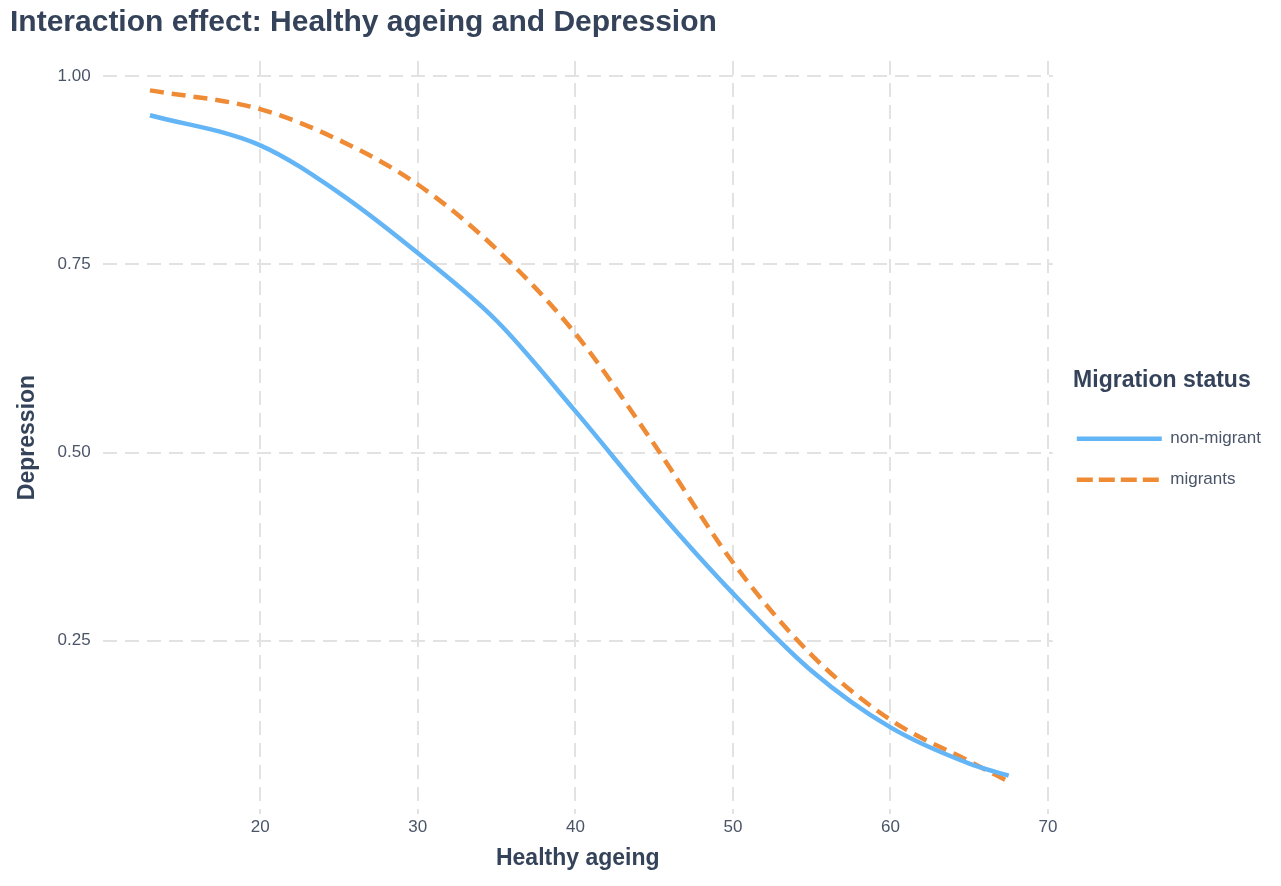 This screenshot has width=1281, height=886. What do you see at coordinates (575, 826) in the screenshot?
I see `x-tick-label: 40` at bounding box center [575, 826].